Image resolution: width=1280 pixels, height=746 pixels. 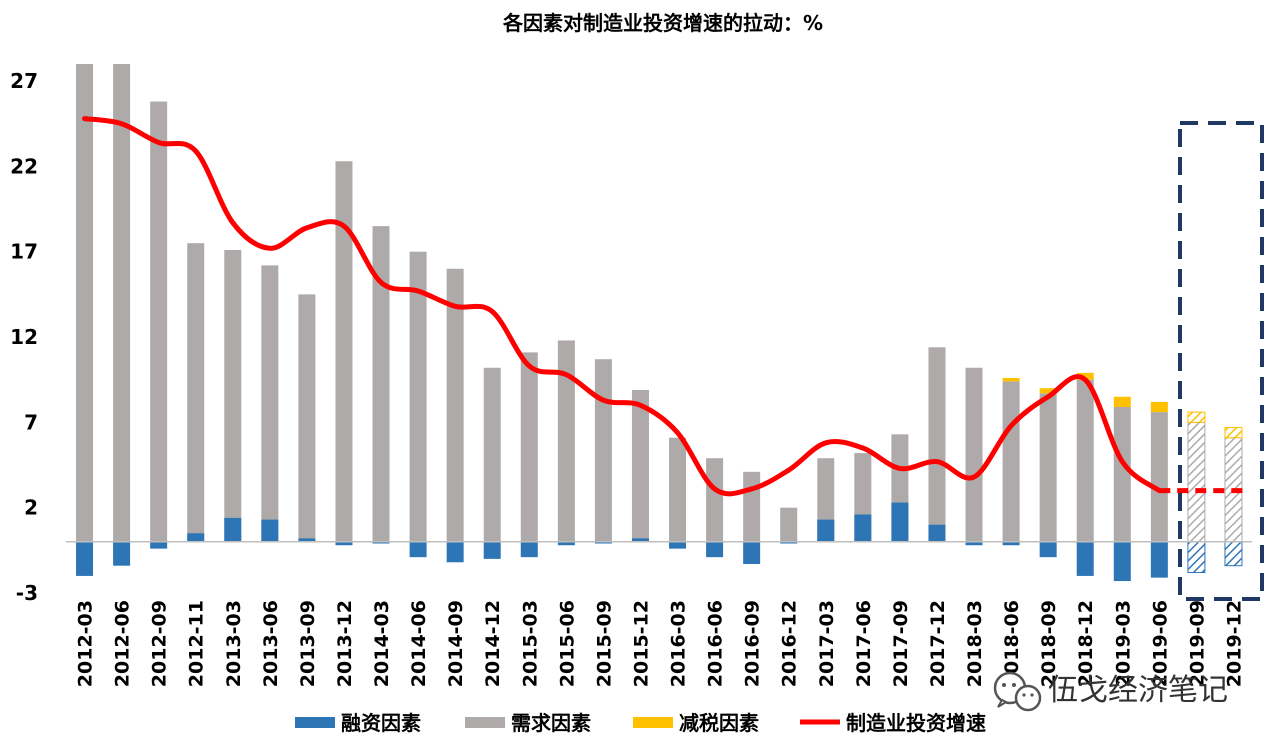 I want to click on x-tick-label: 2016-09, so click(x=753, y=643).